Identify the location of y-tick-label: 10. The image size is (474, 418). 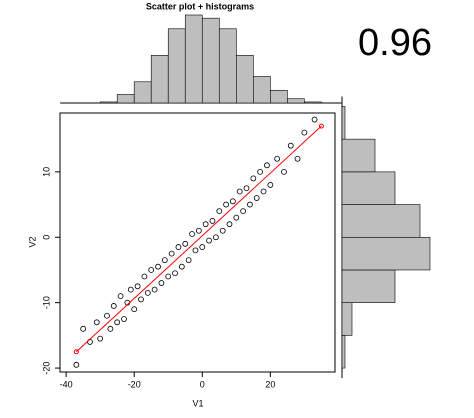
(46, 172).